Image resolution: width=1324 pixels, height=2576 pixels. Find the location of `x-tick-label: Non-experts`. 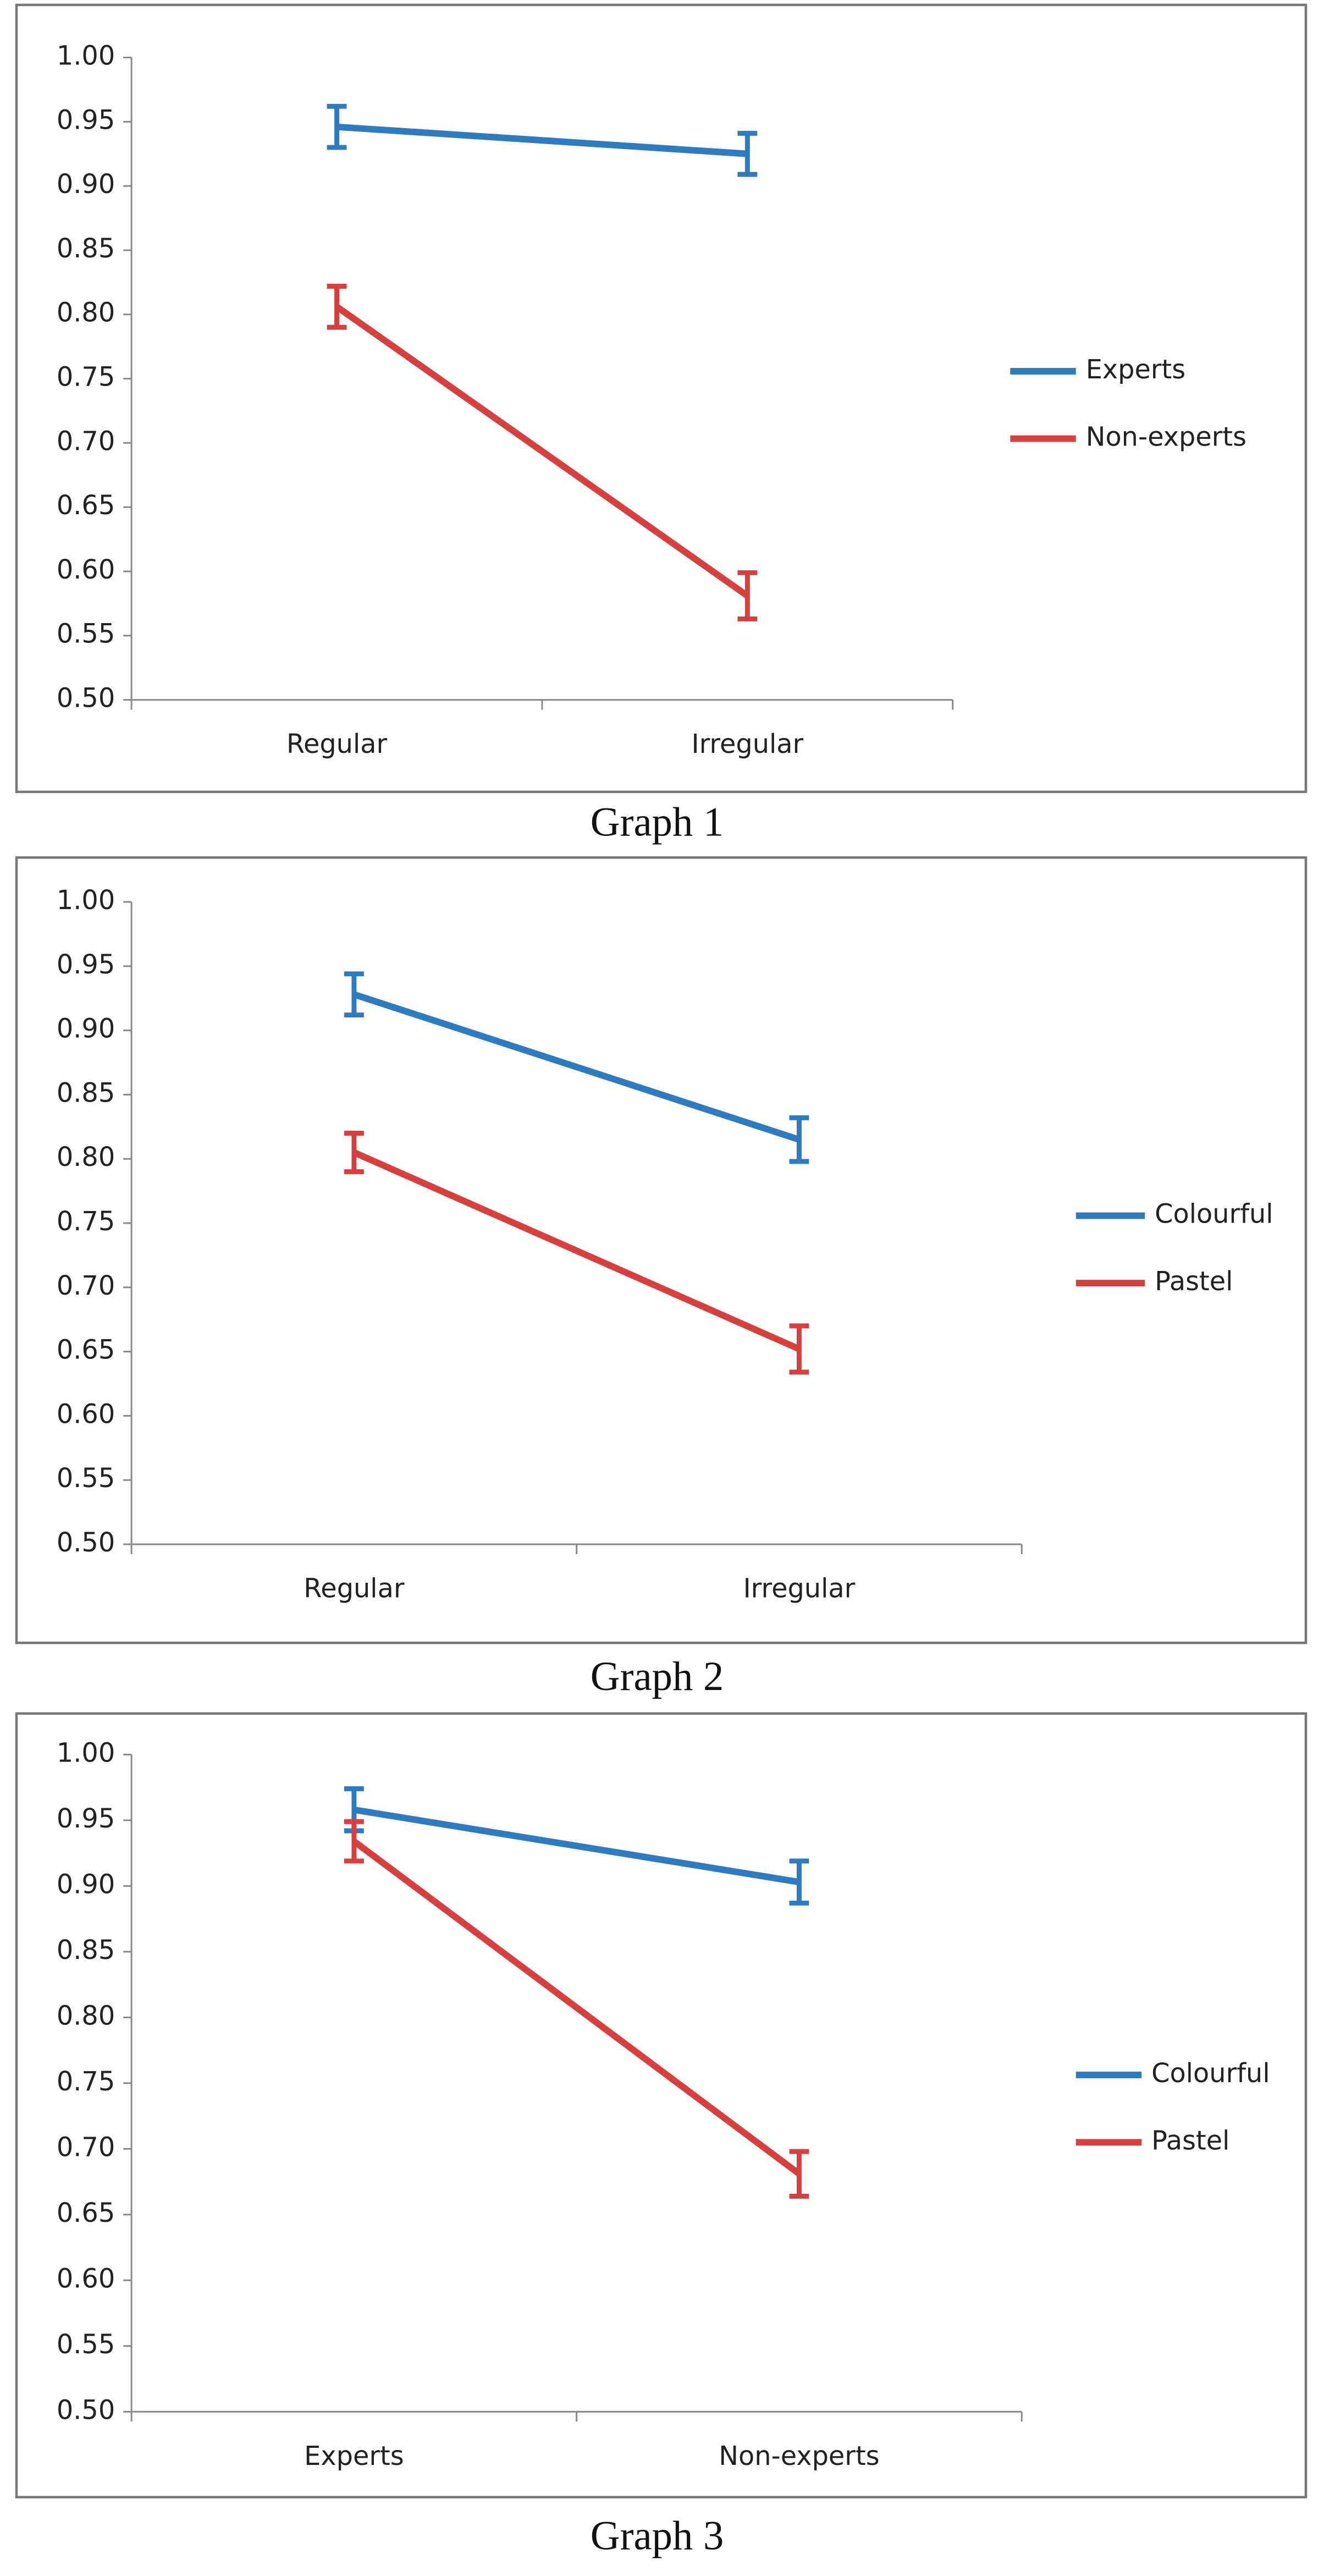

x-tick-label: Non-experts is located at coordinates (799, 2456).